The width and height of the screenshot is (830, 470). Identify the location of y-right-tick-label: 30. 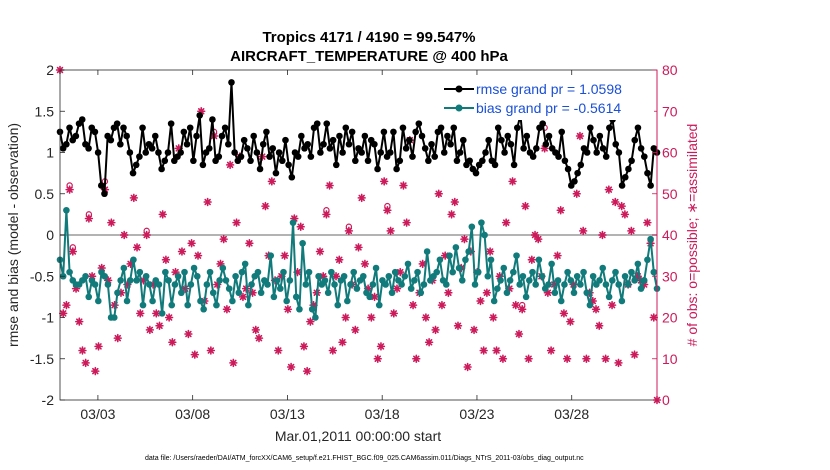
(670, 276).